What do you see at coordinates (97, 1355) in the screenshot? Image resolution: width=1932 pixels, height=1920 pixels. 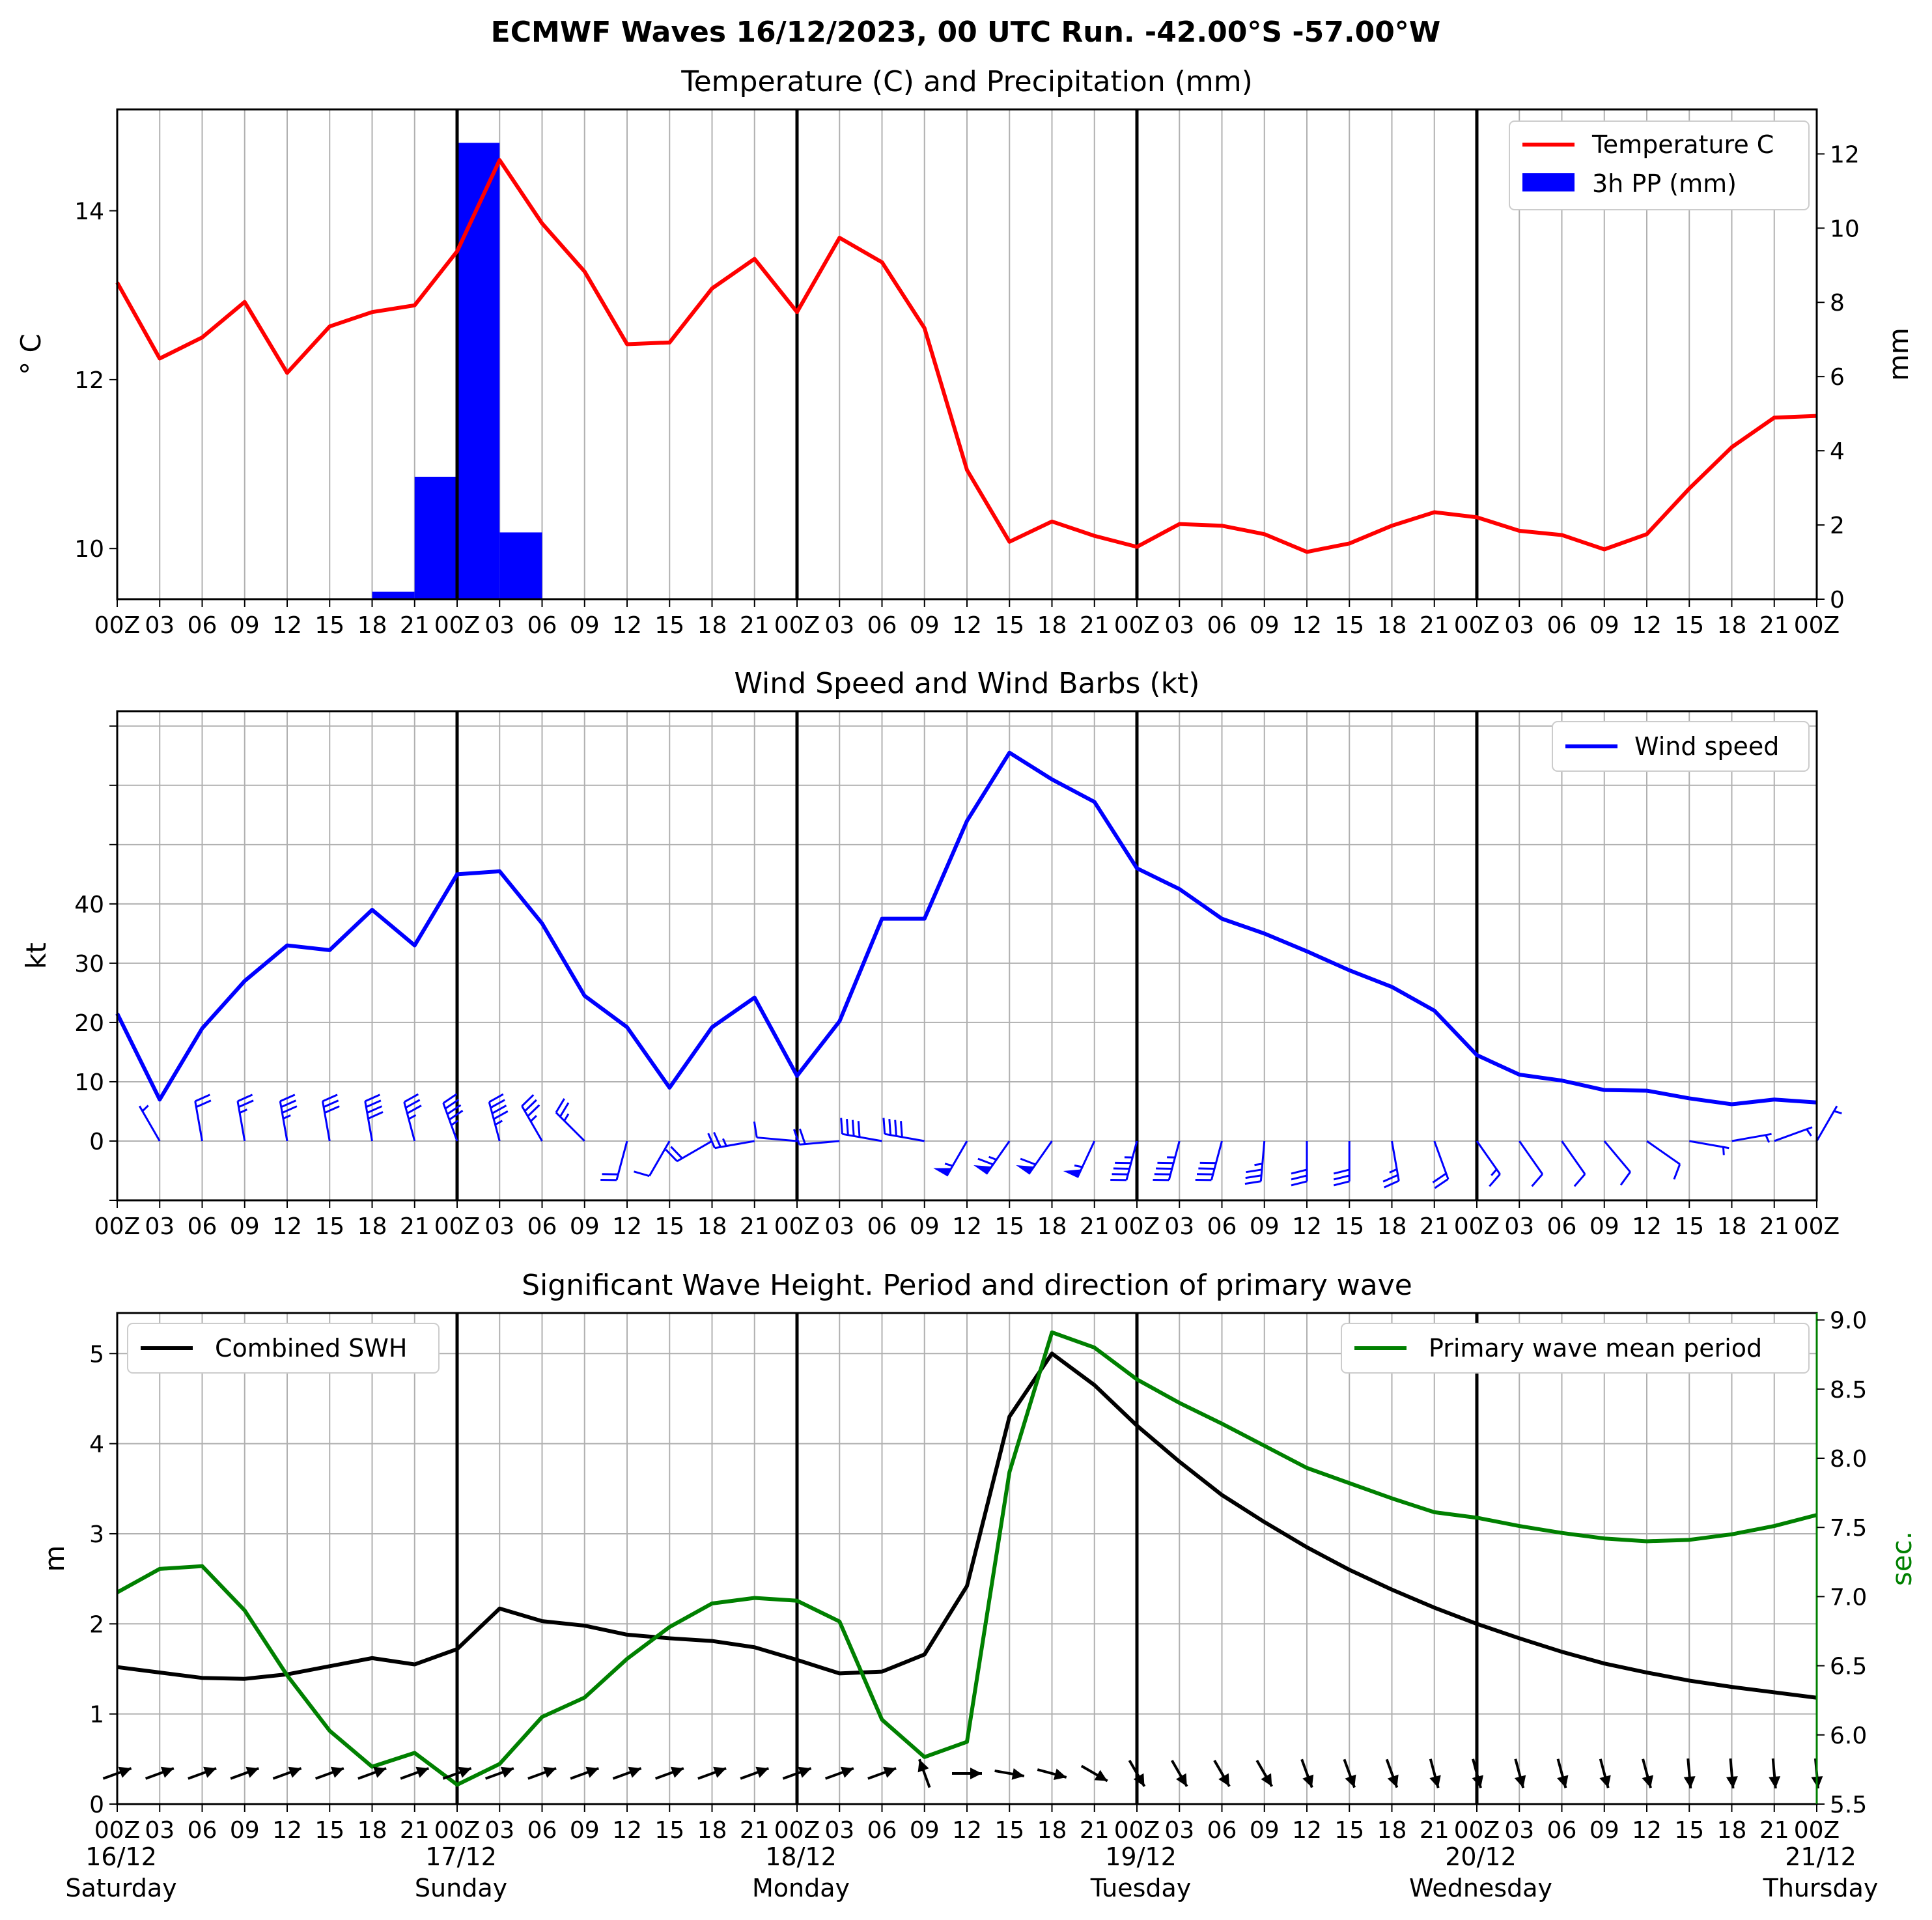 I see `y-tick-label: 5` at bounding box center [97, 1355].